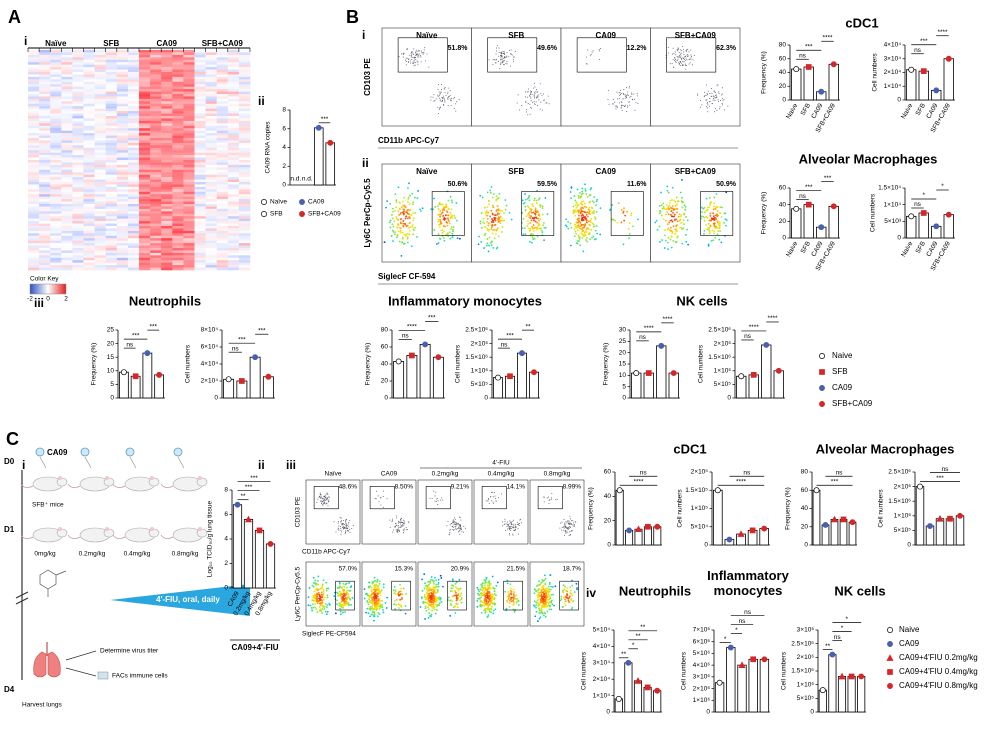 The height and width of the screenshot is (747, 990). I want to click on heatmap-group: SFB+CA09, so click(223, 43).